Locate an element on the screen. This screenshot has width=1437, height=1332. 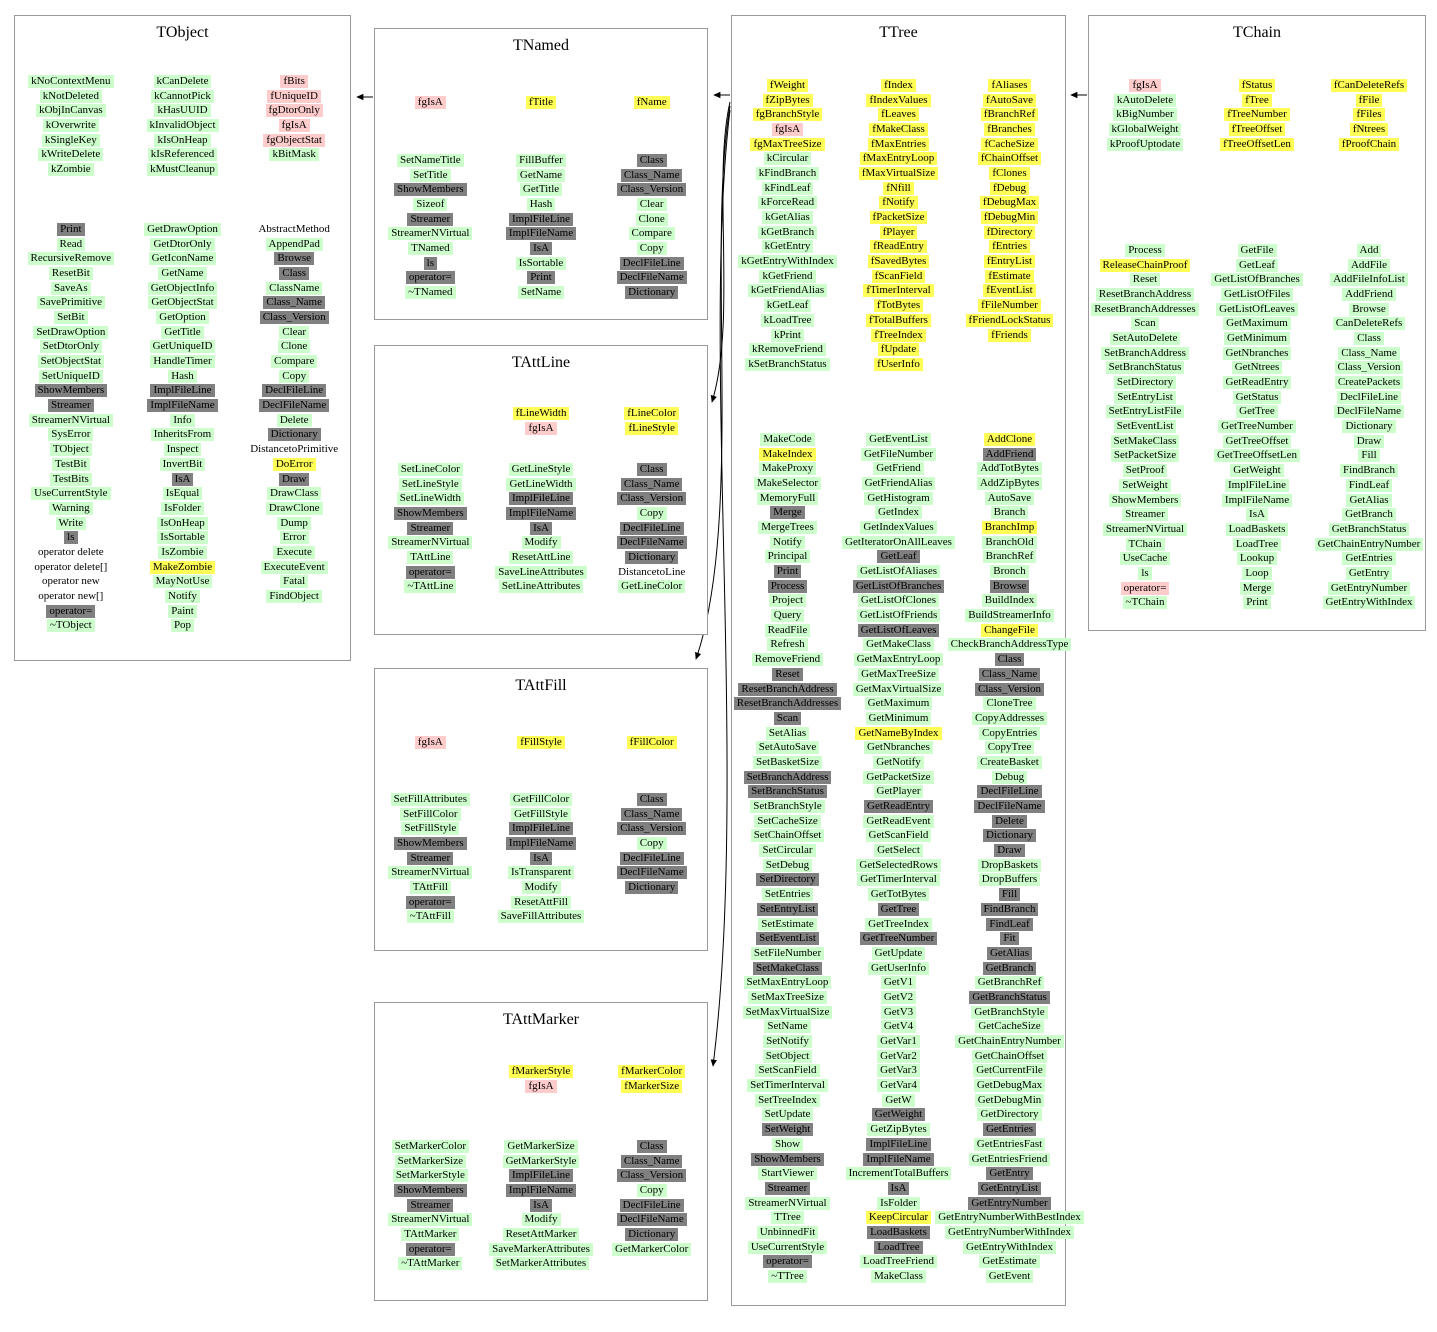
member-DrawClone: DrawClone is located at coordinates (294, 508).